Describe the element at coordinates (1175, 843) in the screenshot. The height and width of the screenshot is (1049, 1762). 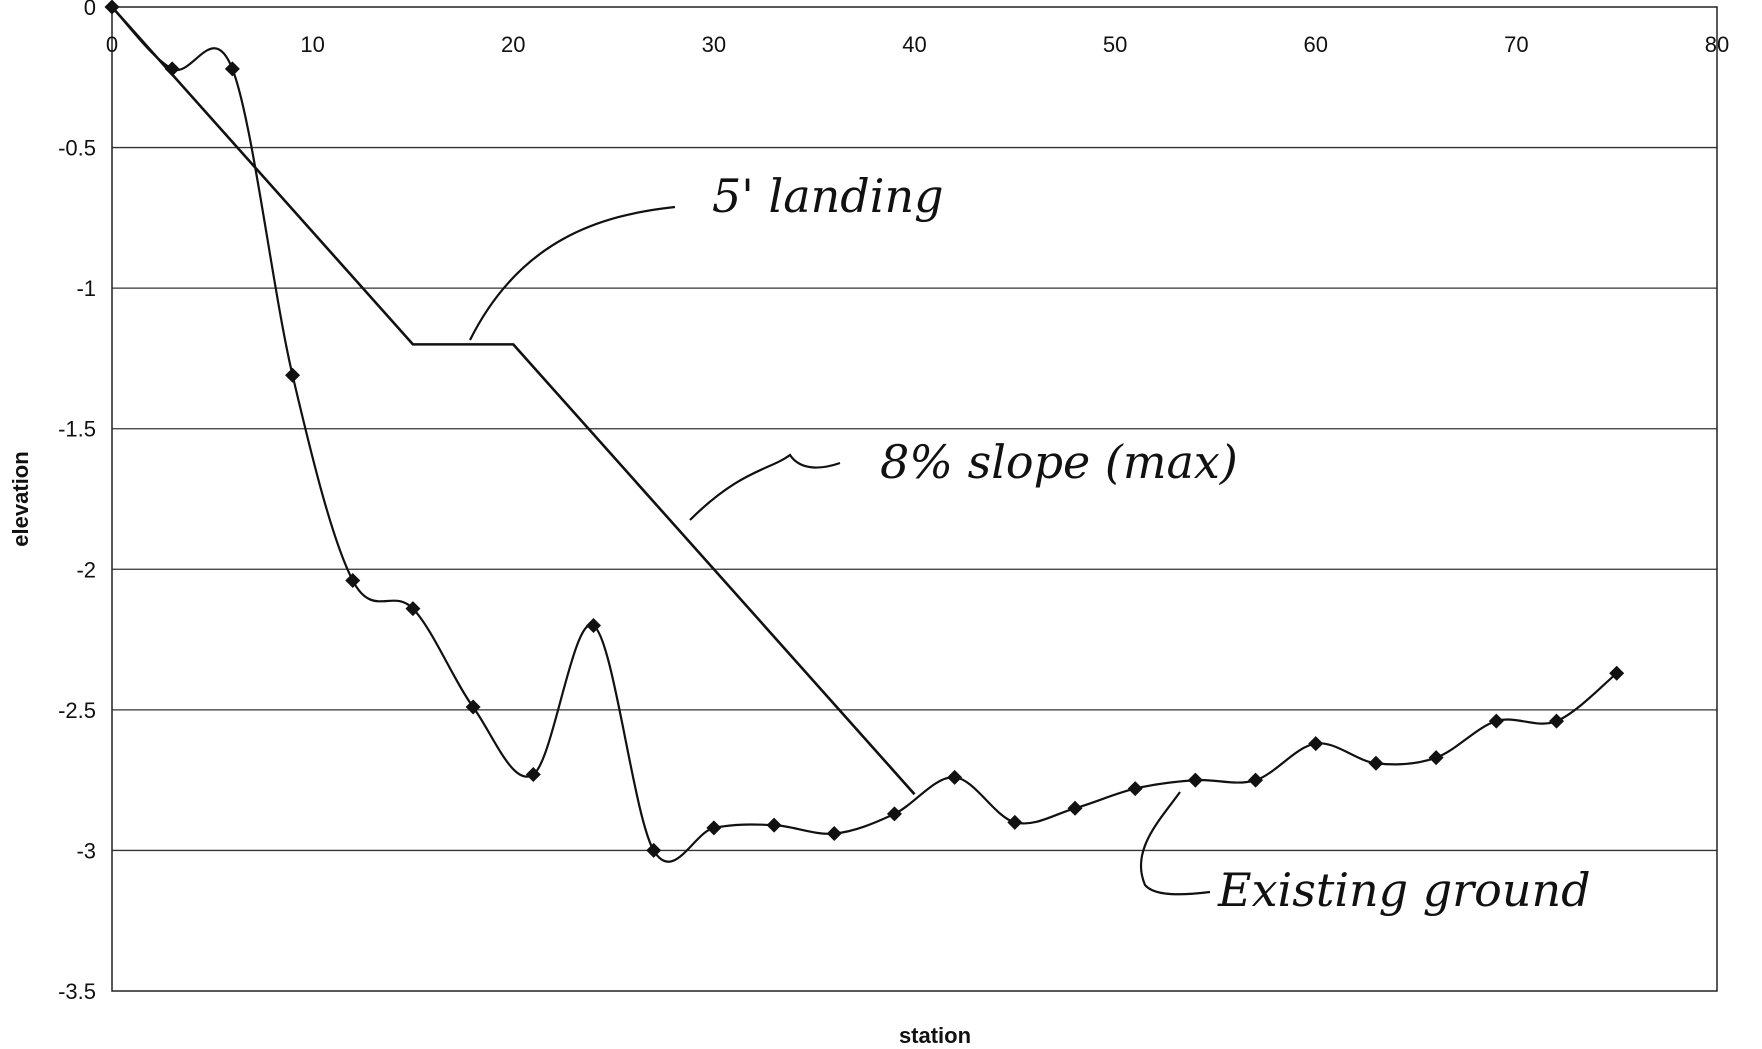
I see `ground-callout-line` at that location.